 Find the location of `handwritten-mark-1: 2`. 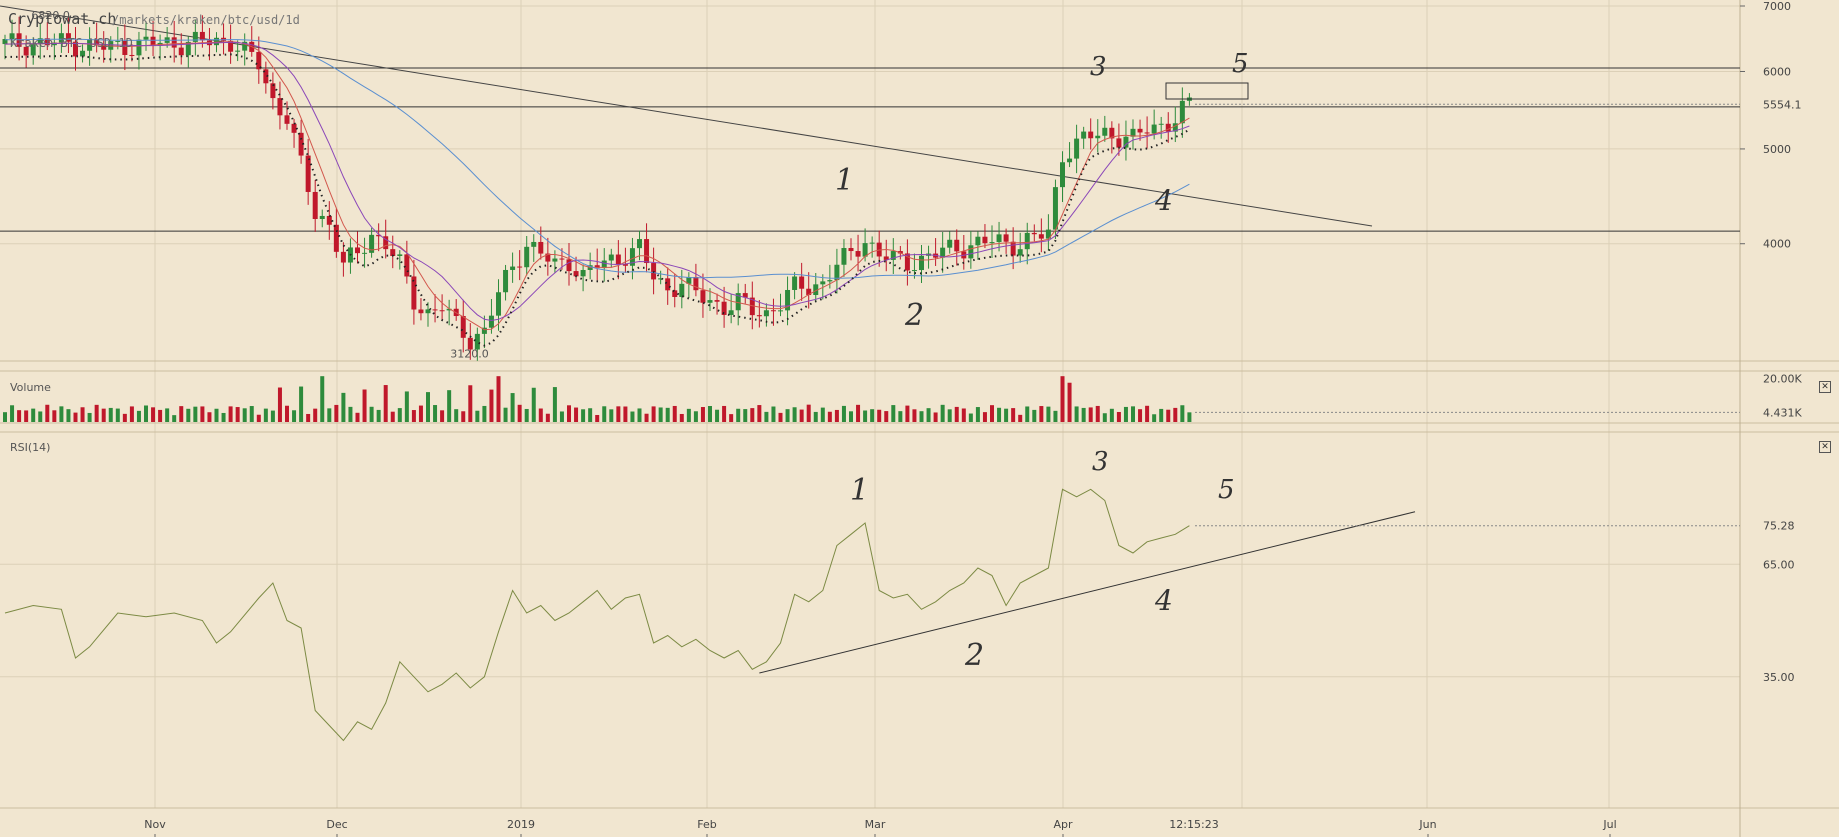

handwritten-mark-1: 2 is located at coordinates (914, 315).